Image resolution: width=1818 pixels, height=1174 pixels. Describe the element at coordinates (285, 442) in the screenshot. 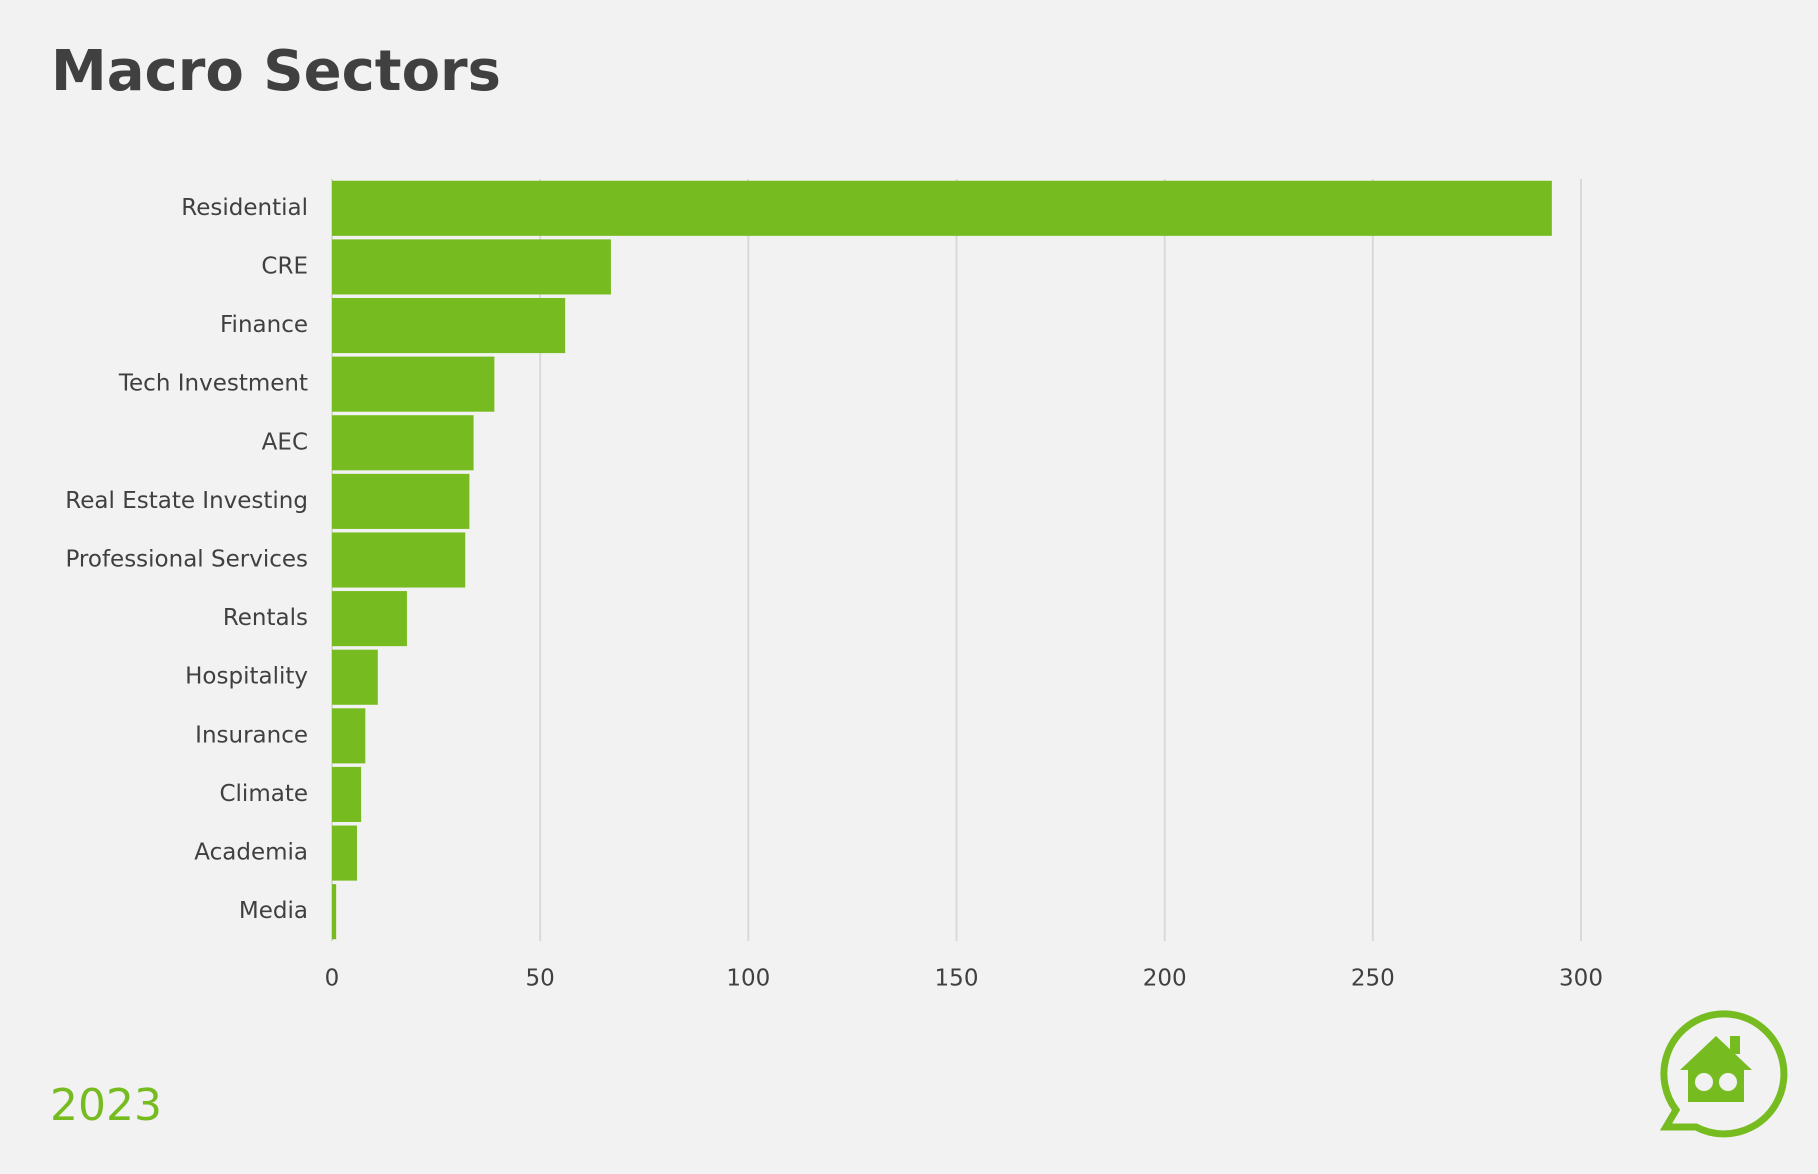

I see `y-tick-label: AEC` at that location.